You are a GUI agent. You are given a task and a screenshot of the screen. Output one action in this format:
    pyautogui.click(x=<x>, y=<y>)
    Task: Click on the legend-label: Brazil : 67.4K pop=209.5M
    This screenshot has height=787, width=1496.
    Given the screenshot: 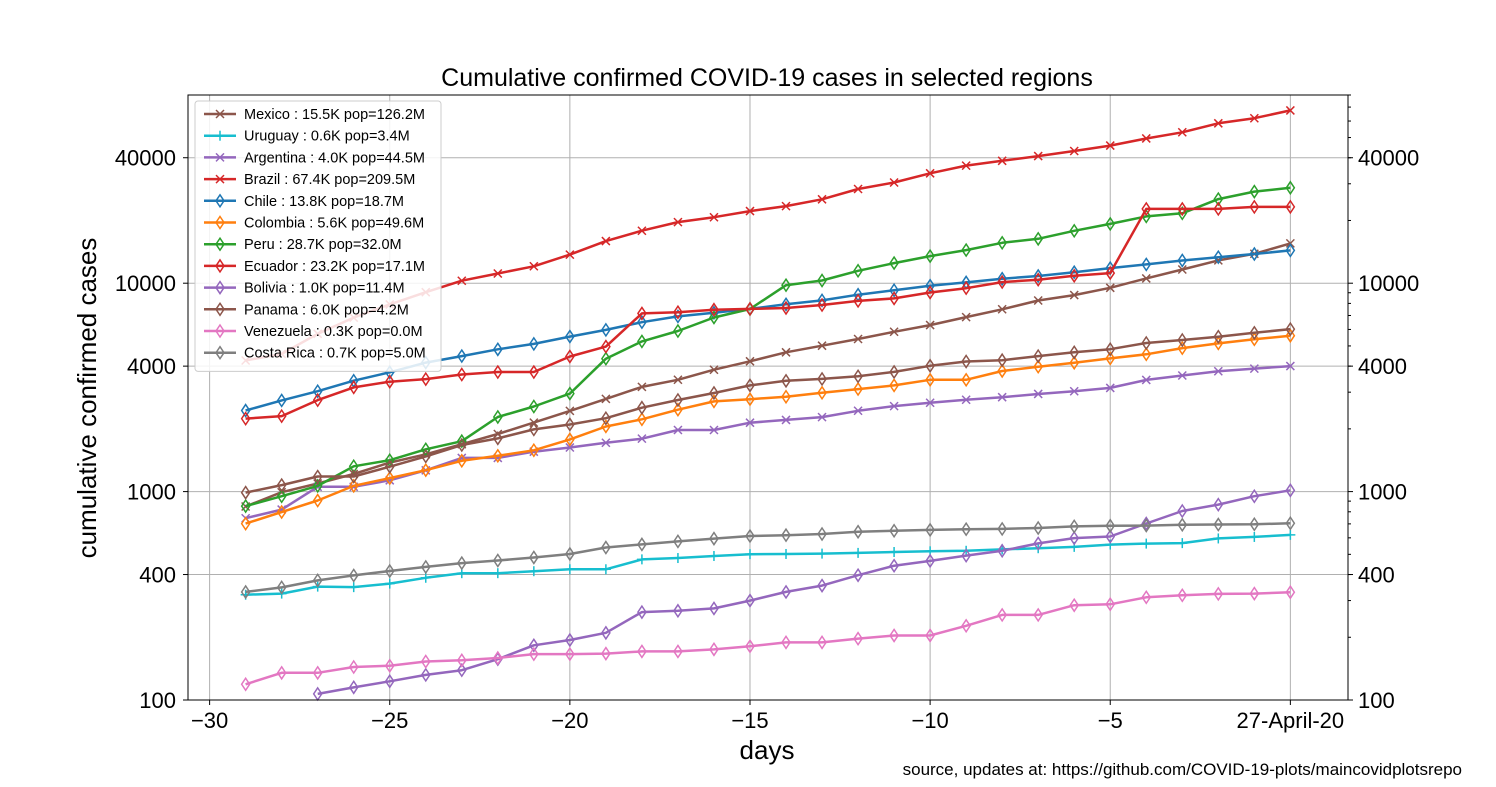 What is the action you would take?
    pyautogui.click(x=329, y=180)
    